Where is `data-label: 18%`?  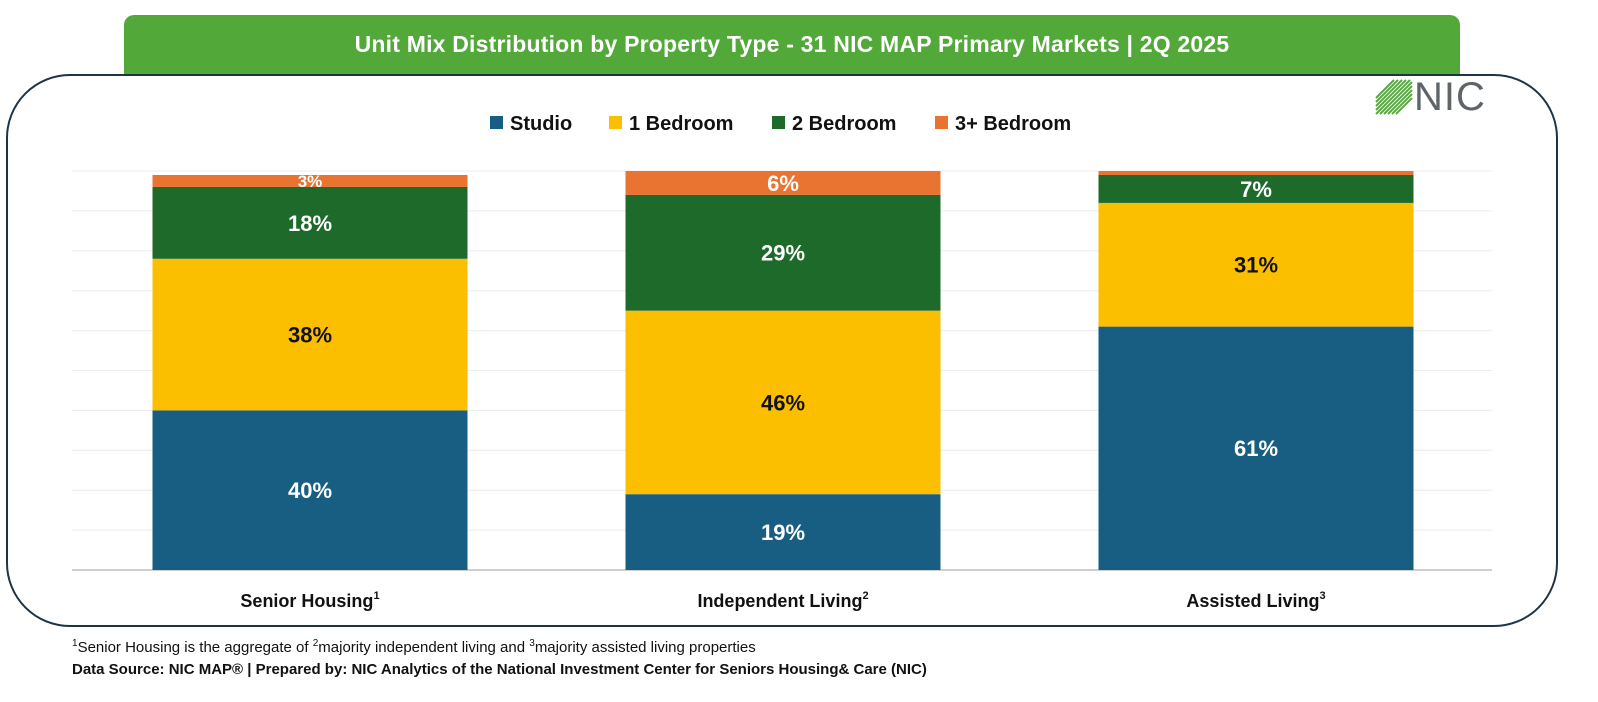
data-label: 18% is located at coordinates (310, 223).